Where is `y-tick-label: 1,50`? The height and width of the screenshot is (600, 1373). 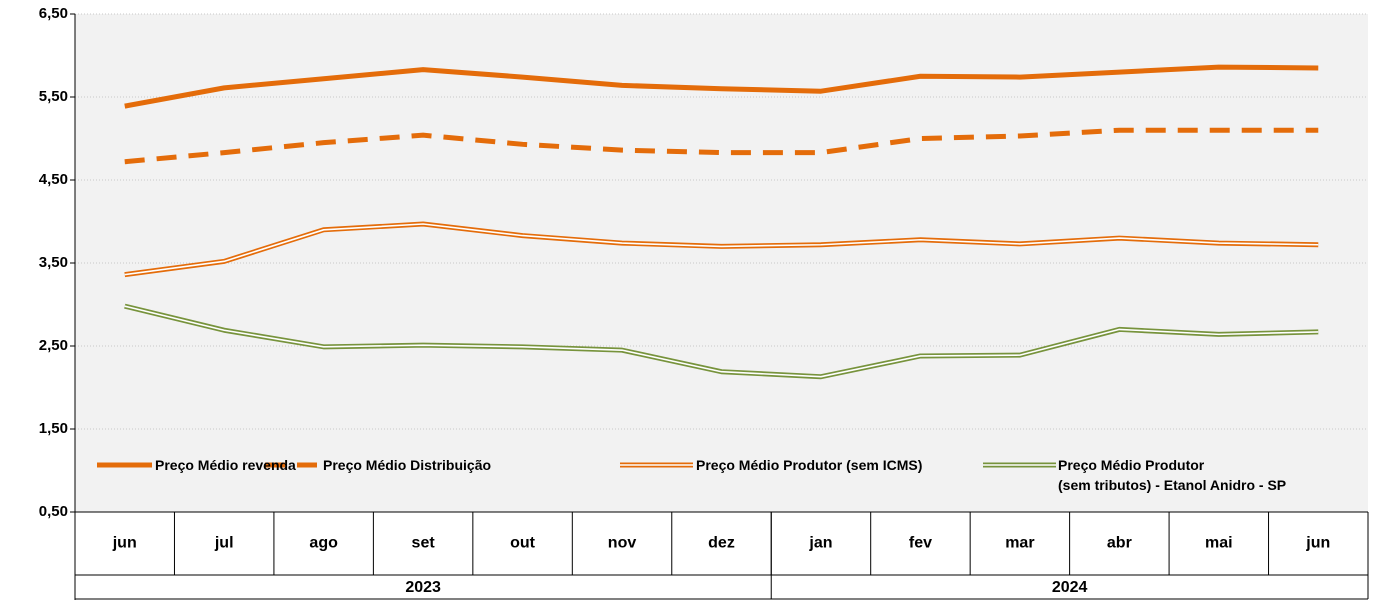
y-tick-label: 1,50 is located at coordinates (53, 428).